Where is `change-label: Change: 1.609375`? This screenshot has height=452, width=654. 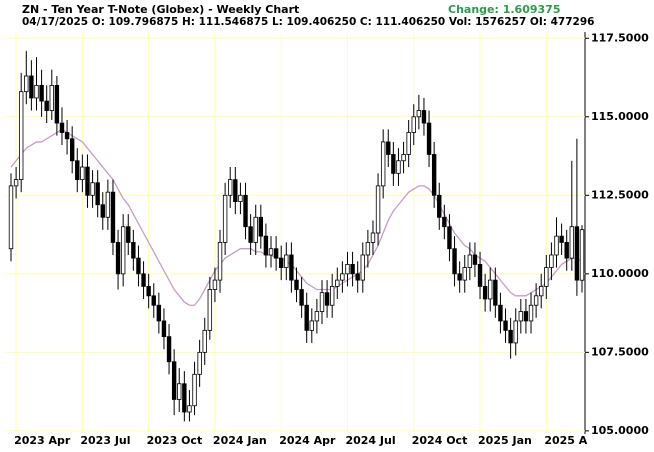 change-label: Change: 1.609375 is located at coordinates (504, 9).